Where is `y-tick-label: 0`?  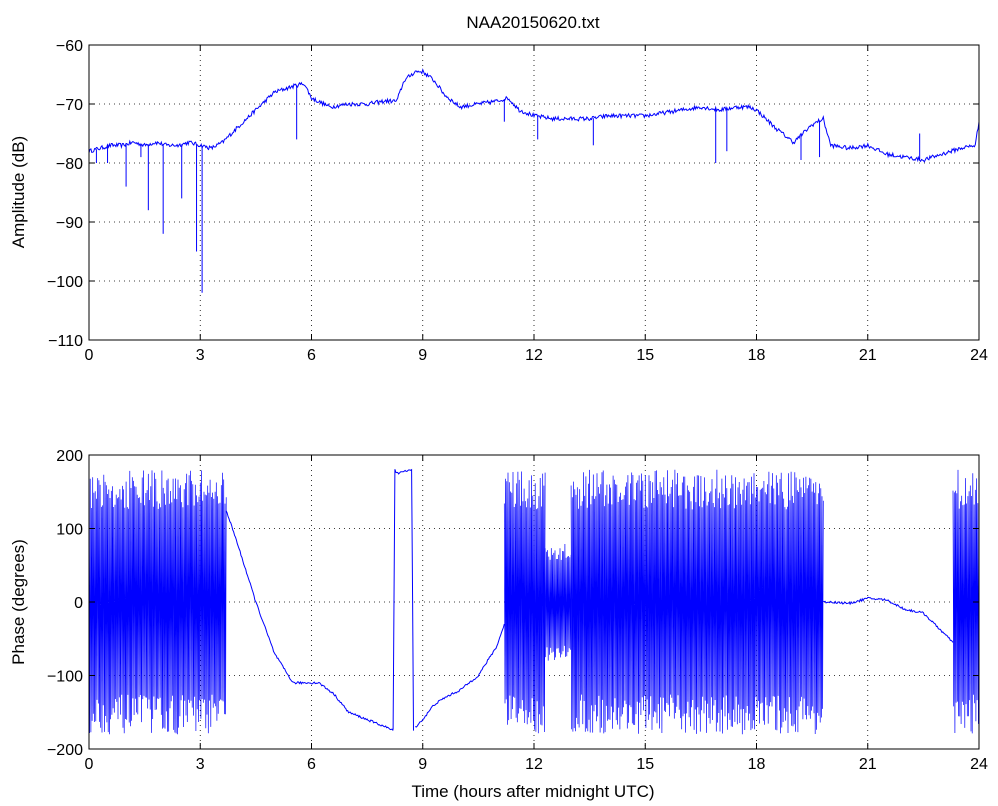
y-tick-label: 0 is located at coordinates (78, 603).